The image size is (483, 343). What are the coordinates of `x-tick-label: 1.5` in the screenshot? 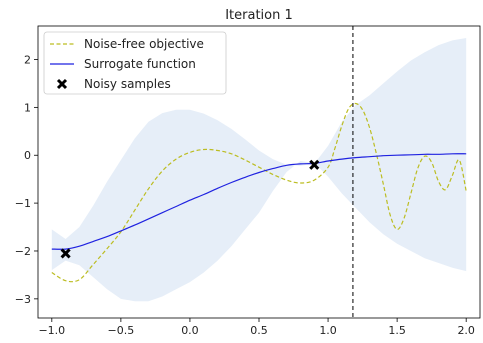 It's located at (397, 330).